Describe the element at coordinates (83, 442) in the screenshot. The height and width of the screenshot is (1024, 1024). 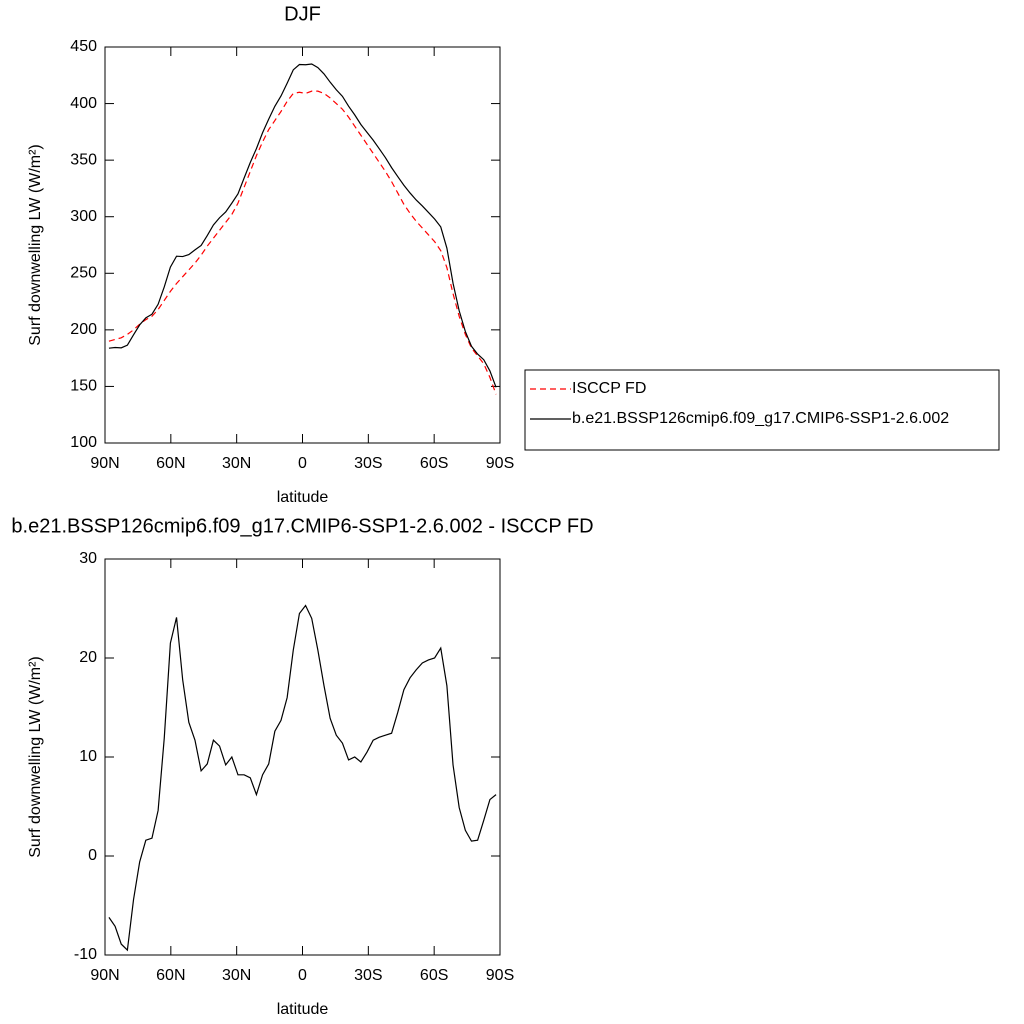
I see `y-tick-label: 100` at that location.